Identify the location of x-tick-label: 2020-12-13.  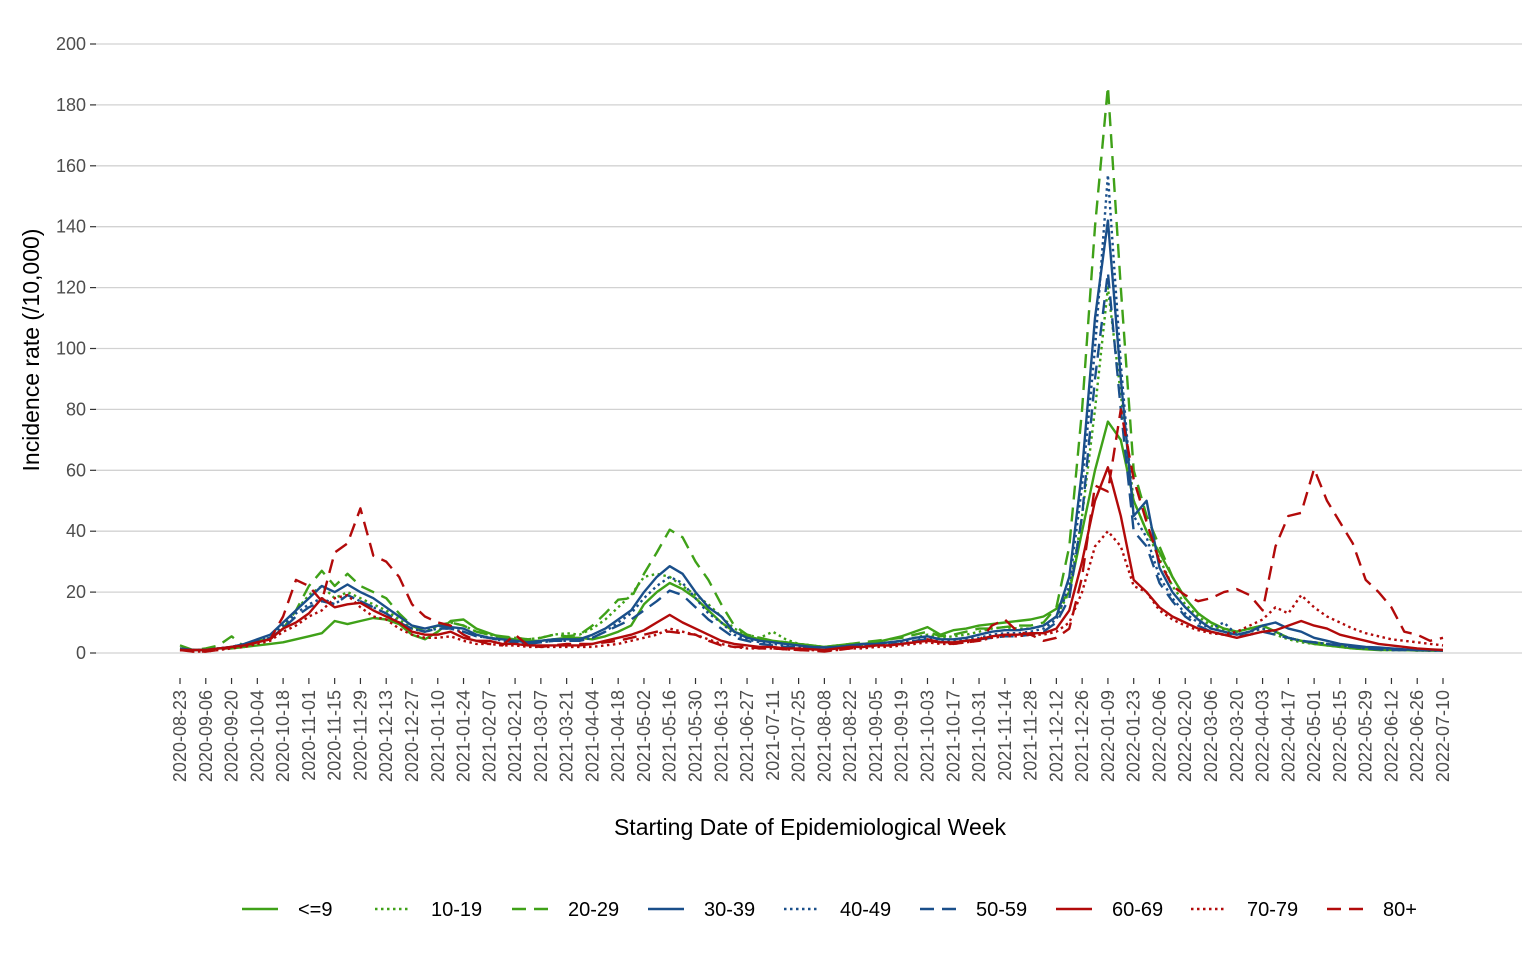
(386, 736).